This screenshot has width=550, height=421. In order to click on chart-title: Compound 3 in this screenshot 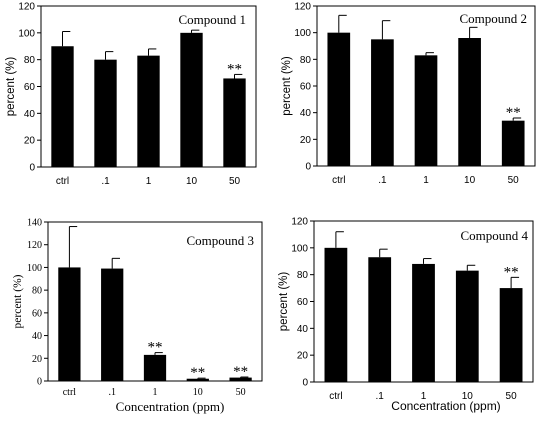, I will do `click(220, 240)`.